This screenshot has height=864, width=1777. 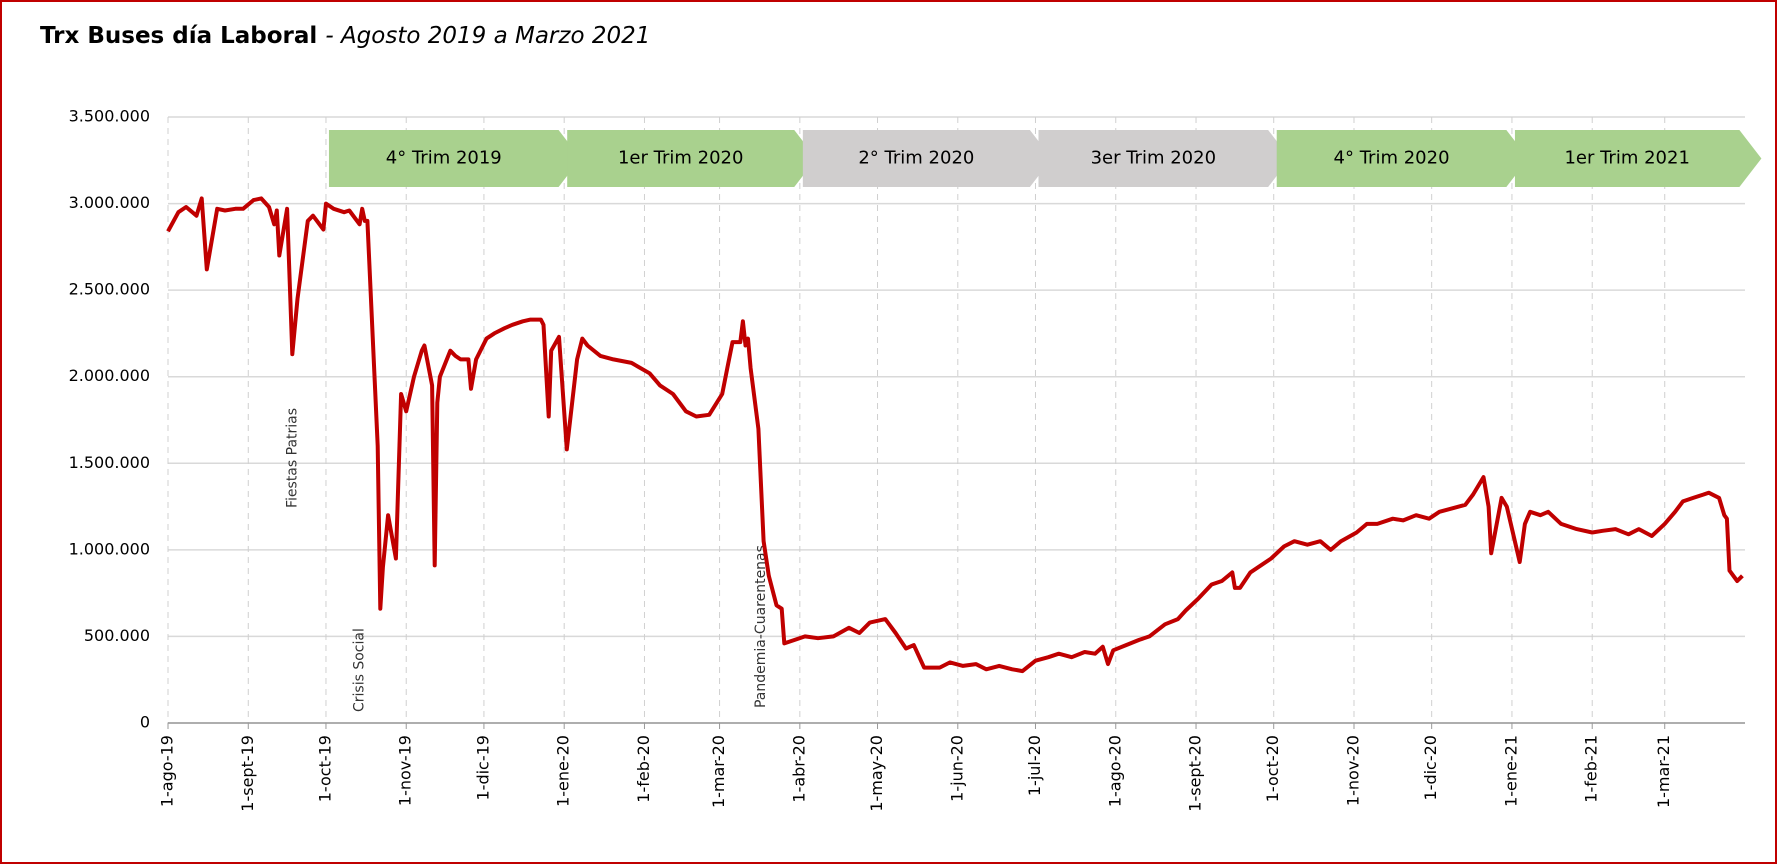 I want to click on period-label: 1er Trim 2020, so click(x=680, y=158).